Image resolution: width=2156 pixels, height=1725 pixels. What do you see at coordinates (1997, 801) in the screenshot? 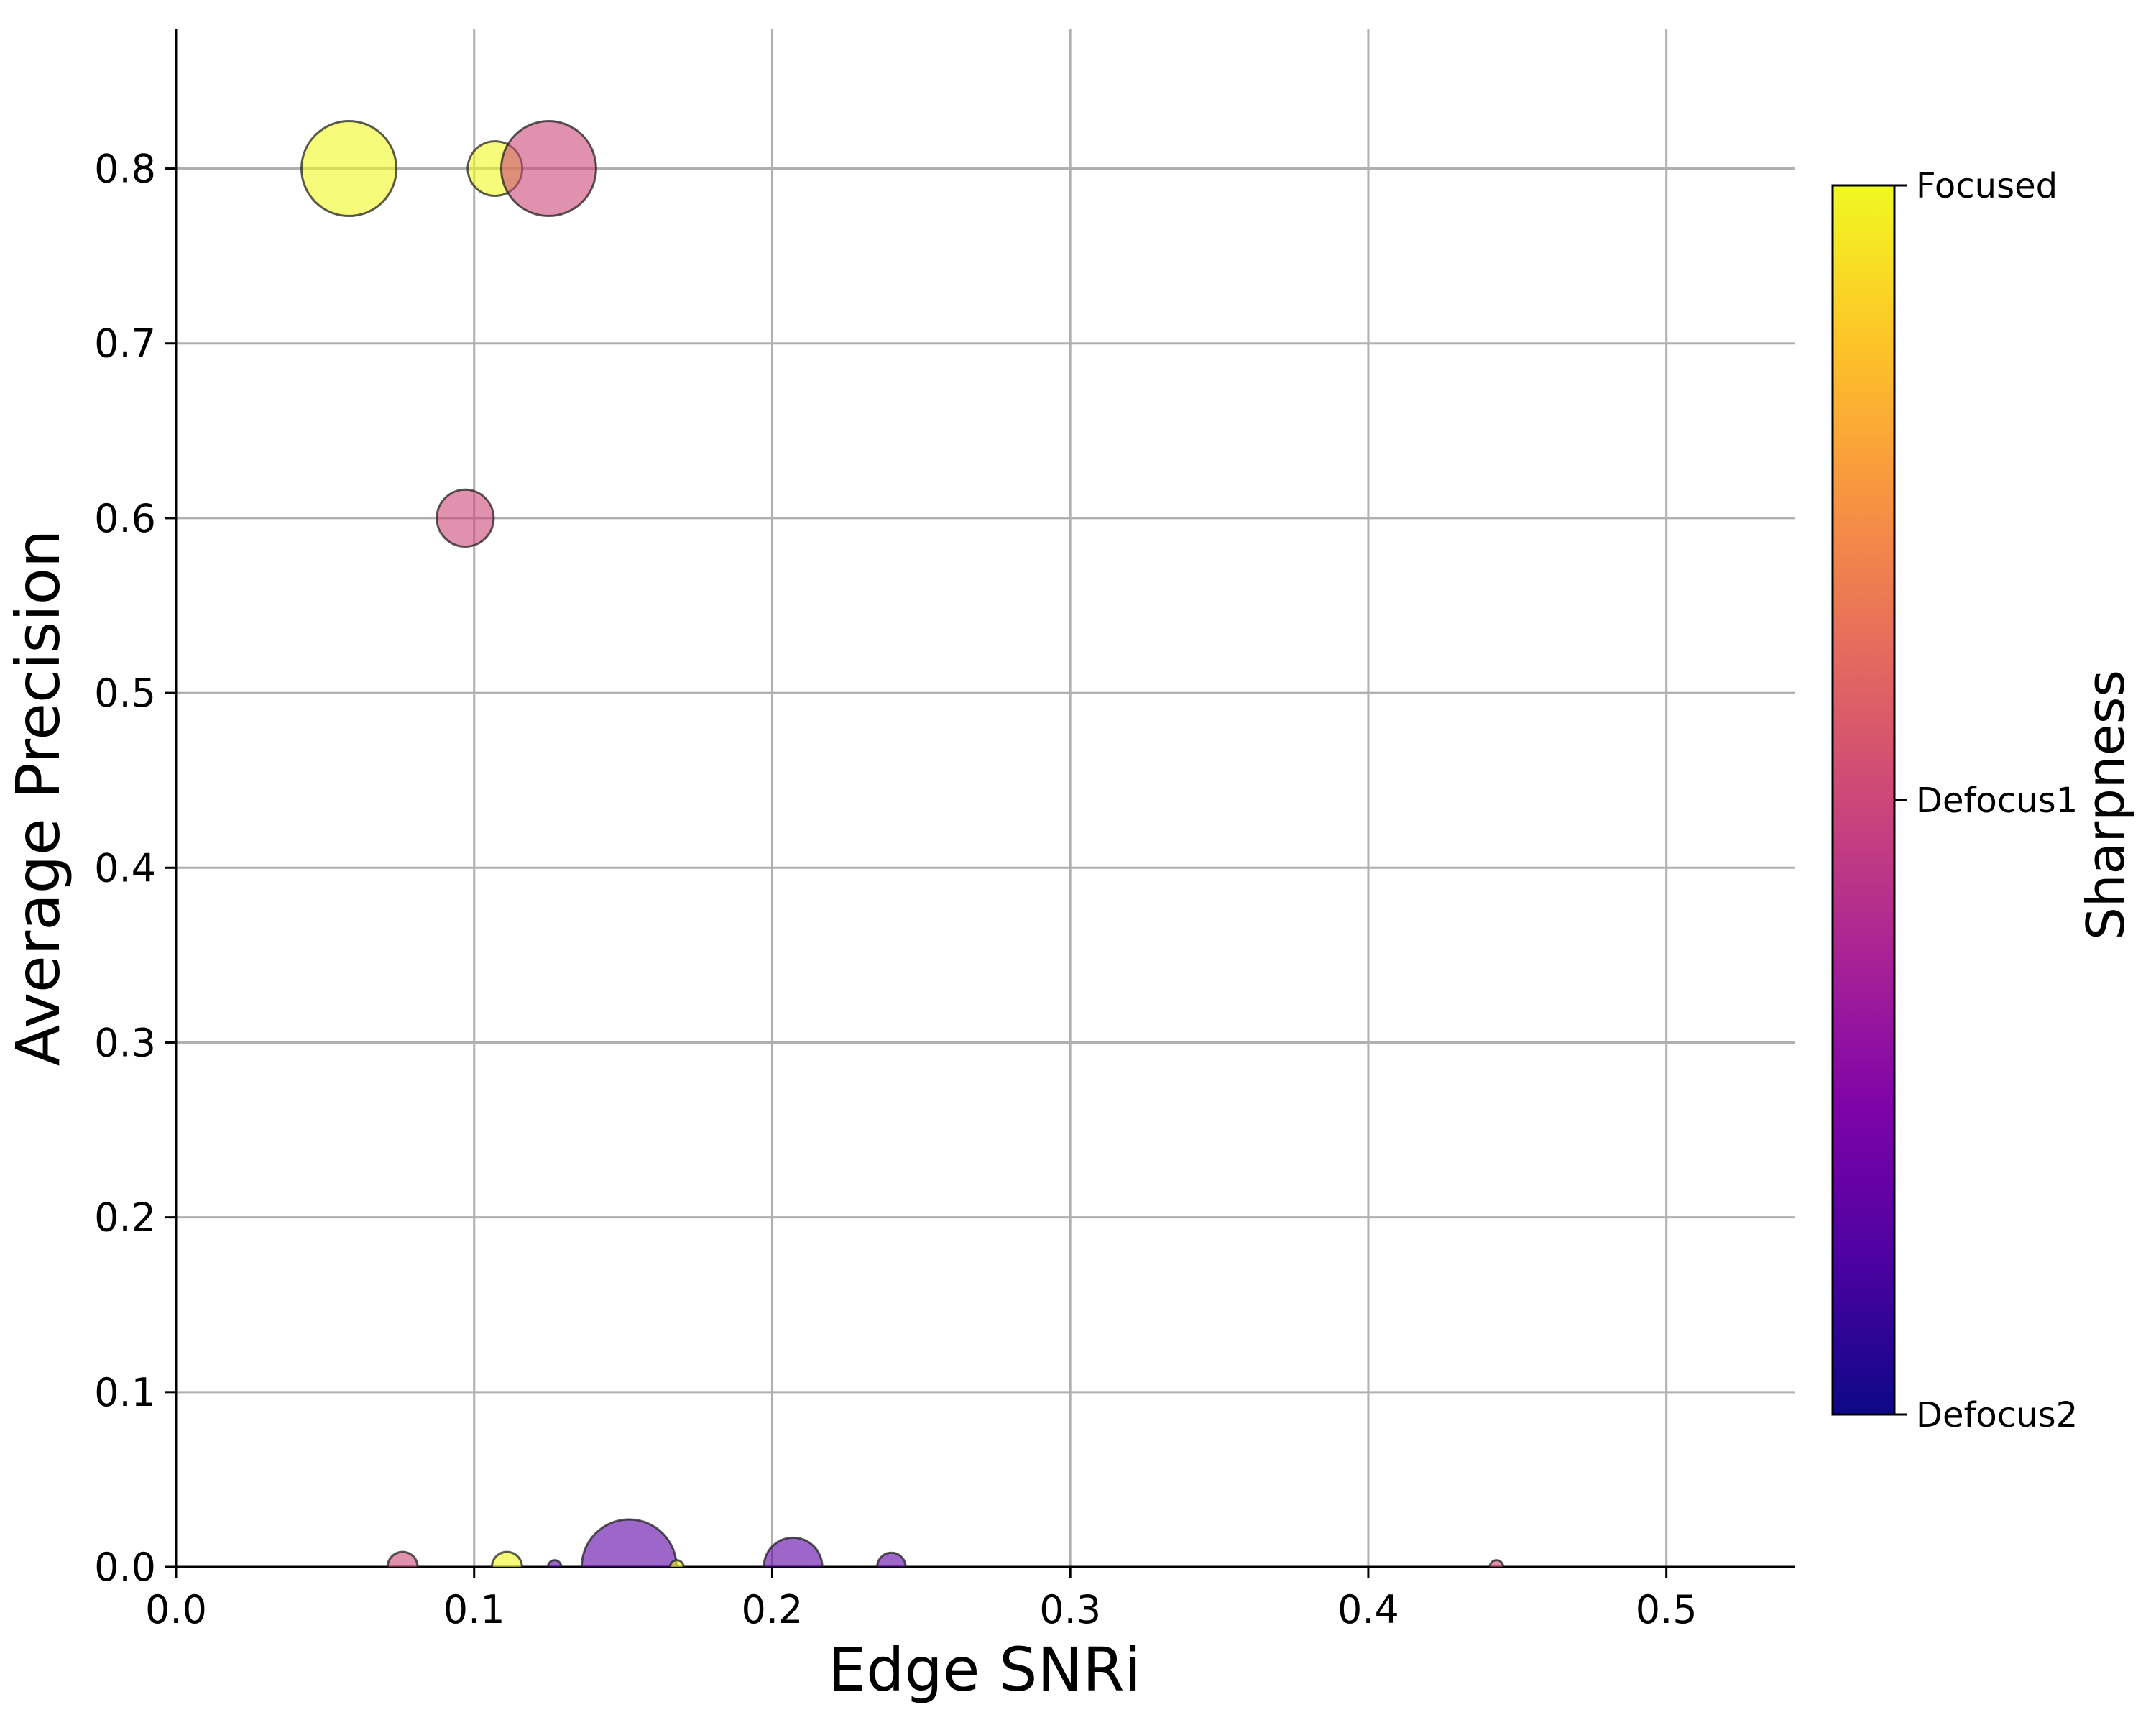
I see `colorbar-tick-label: Defocus1` at bounding box center [1997, 801].